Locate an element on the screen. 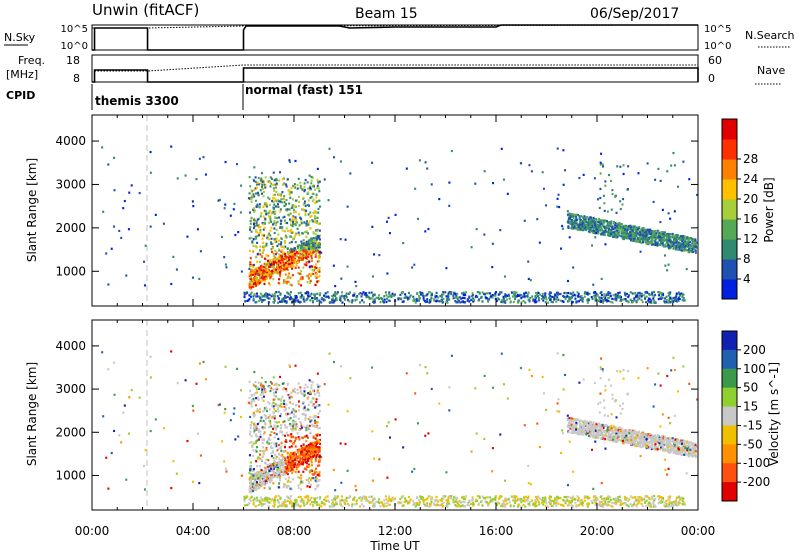 This screenshot has width=800, height=554. y-tick-label: 3000 is located at coordinates (70, 184).